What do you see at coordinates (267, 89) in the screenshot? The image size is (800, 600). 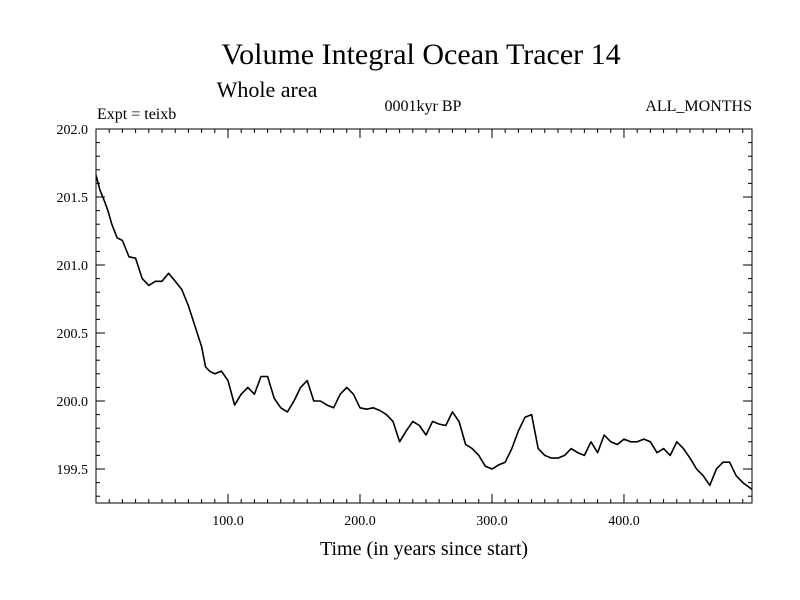 I see `chart-subtitle: Whole area` at bounding box center [267, 89].